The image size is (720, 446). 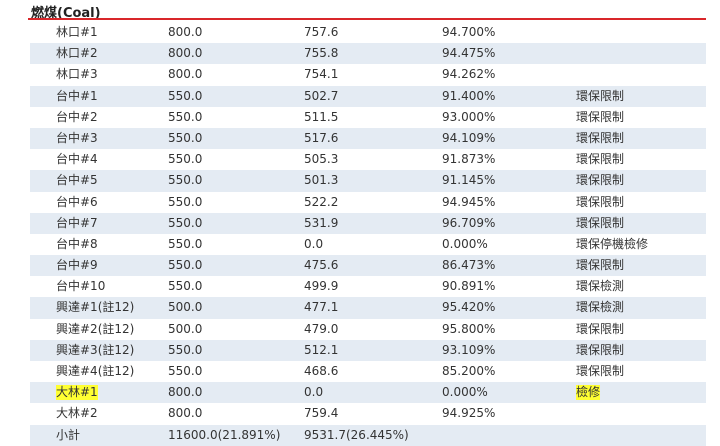 I want to click on ratio: 94.700%, so click(x=469, y=32).